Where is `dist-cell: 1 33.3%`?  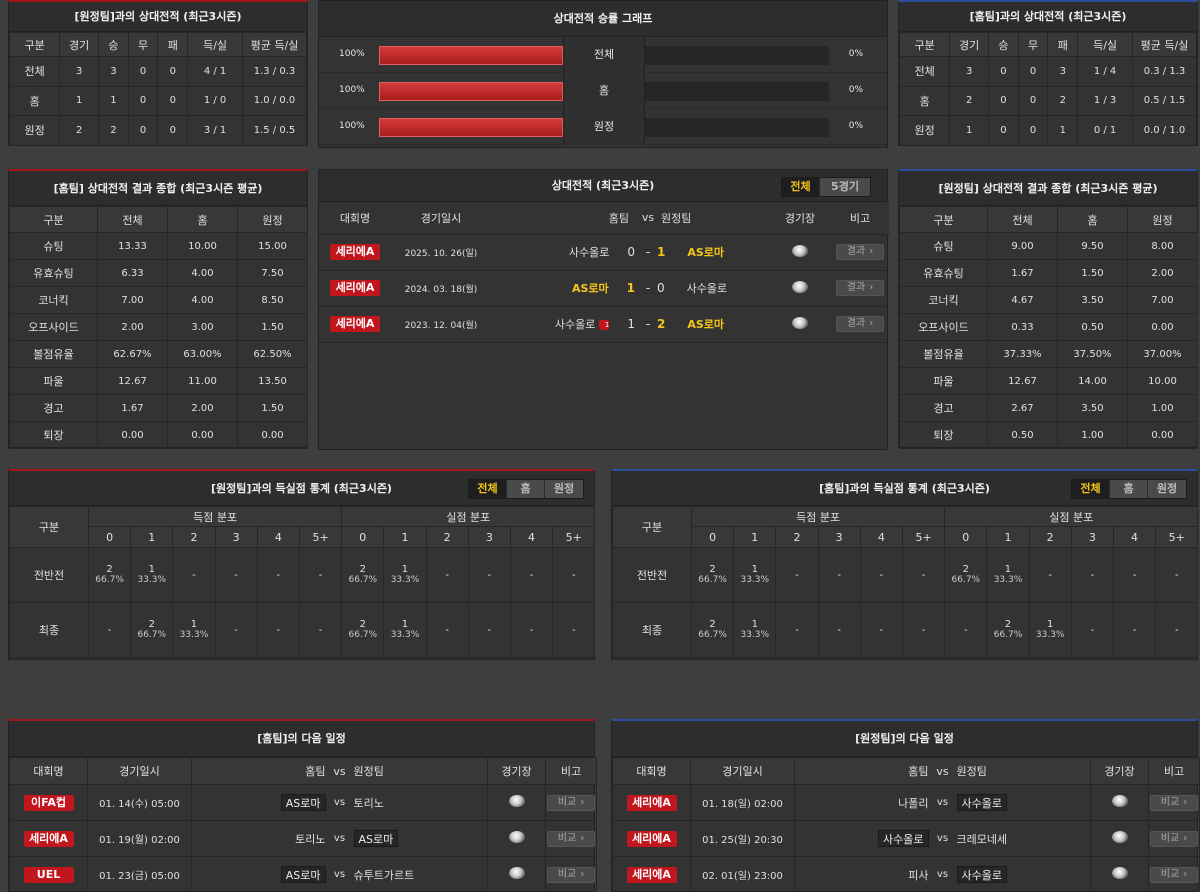
dist-cell: 1 33.3% is located at coordinates (1008, 575).